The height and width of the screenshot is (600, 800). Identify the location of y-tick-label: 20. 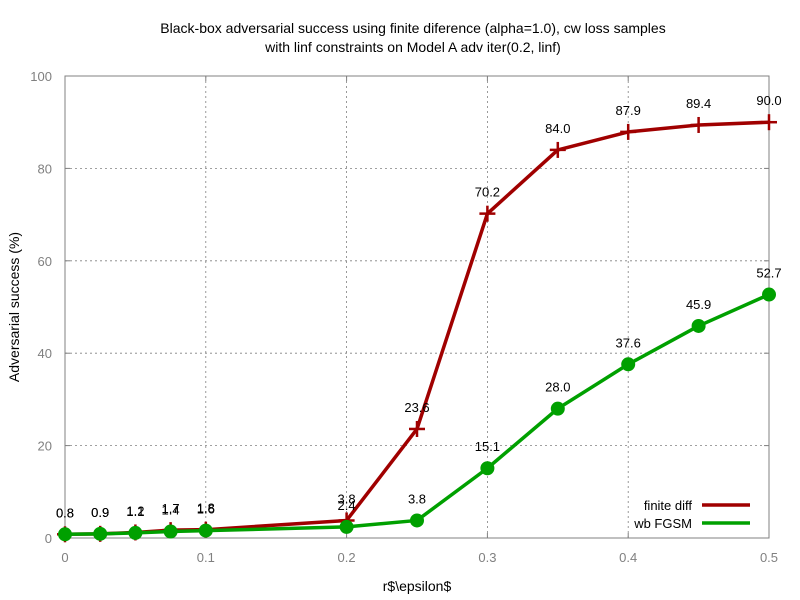
(45, 446).